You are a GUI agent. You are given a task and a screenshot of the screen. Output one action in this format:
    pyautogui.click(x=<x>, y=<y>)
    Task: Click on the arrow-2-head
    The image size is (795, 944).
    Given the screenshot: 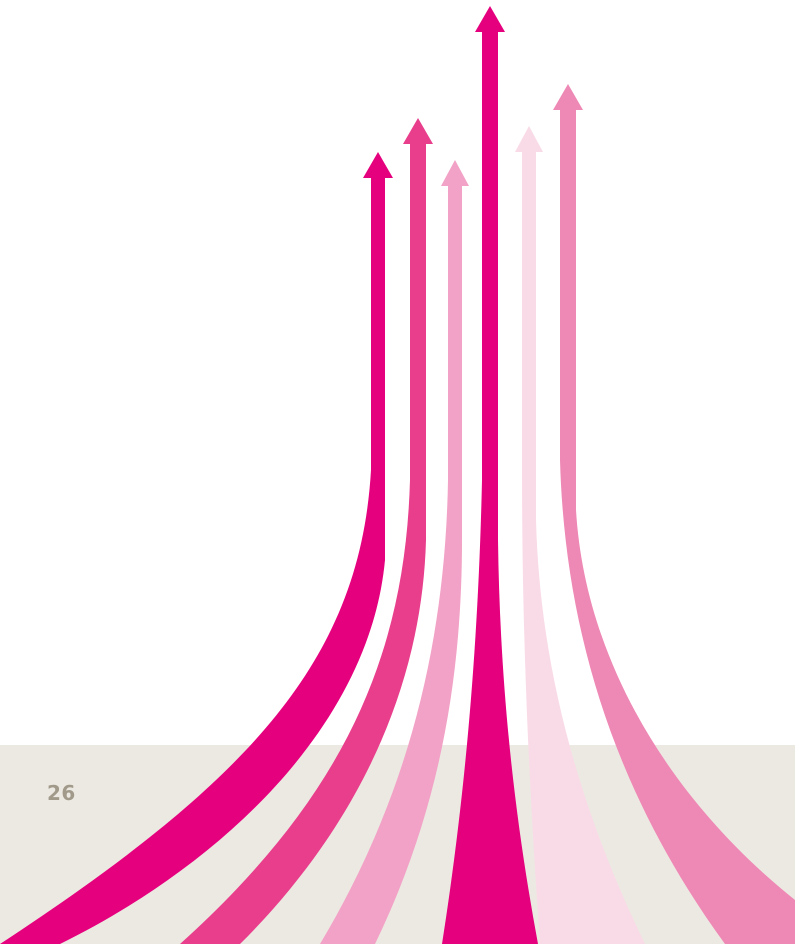 What is the action you would take?
    pyautogui.click(x=418, y=131)
    